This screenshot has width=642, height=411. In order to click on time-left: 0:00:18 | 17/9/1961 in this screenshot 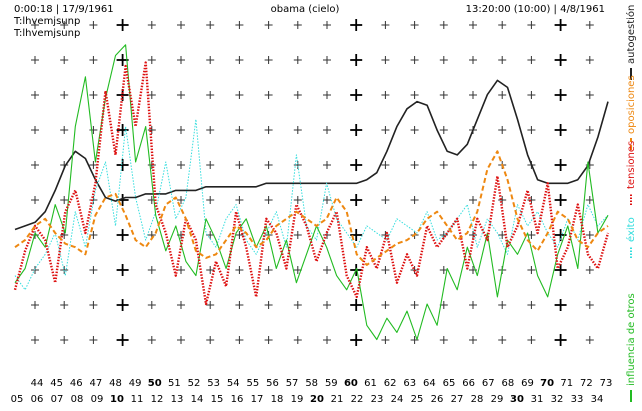, I will do `click(64, 9)`.